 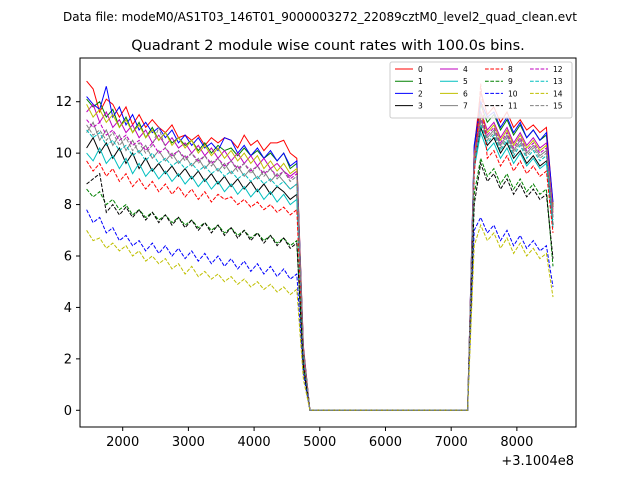 I want to click on legend-label-10: 10, so click(x=513, y=93).